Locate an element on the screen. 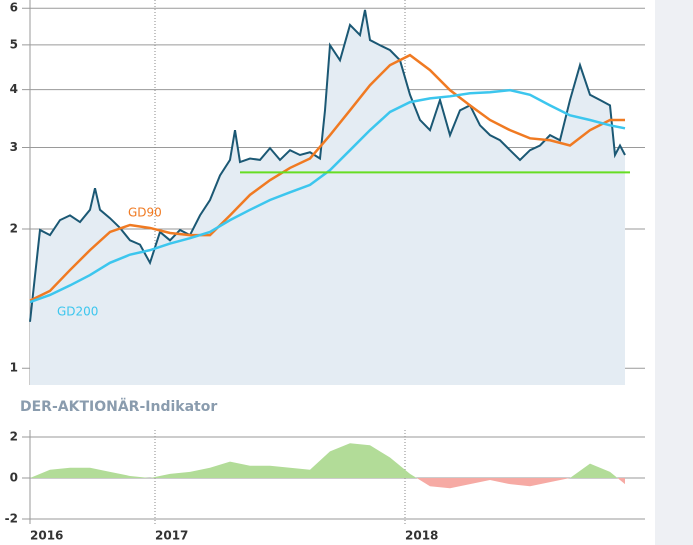 The image size is (693, 545). indicator-negative is located at coordinates (327, 483).